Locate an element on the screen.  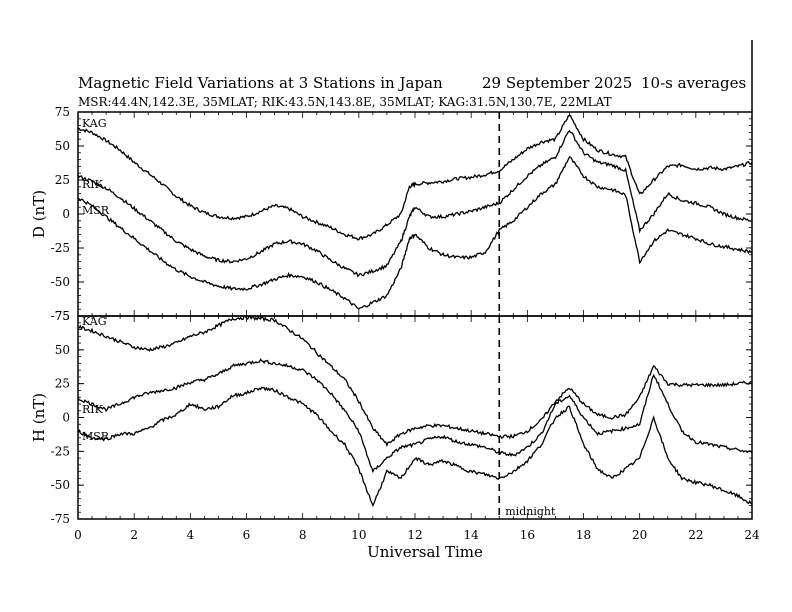
x-tick-label: 18 is located at coordinates (583, 535).